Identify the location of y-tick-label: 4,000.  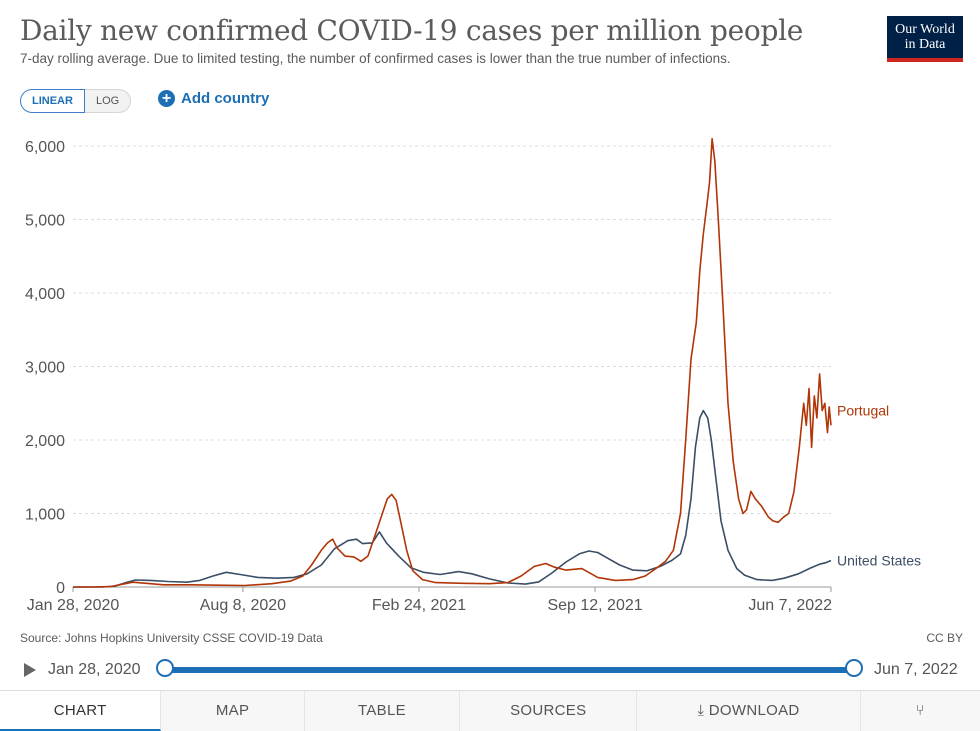
(45, 294).